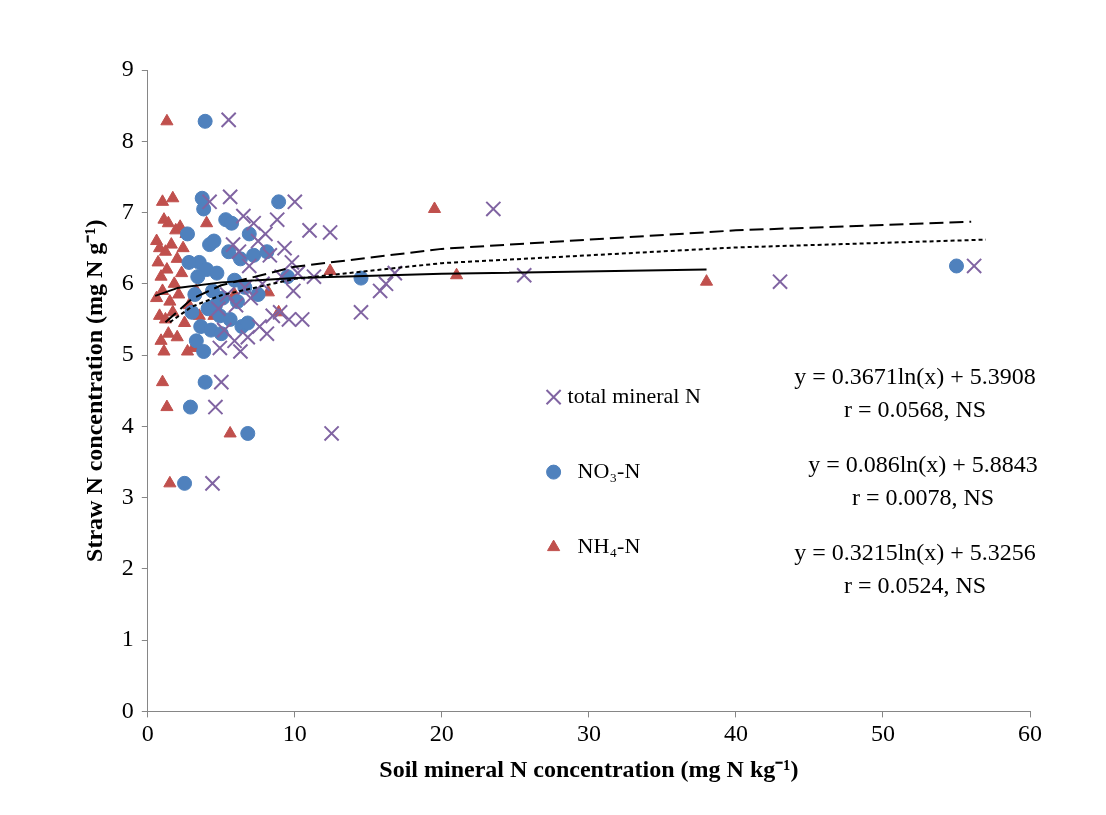  I want to click on x-tick-label: 10, so click(294, 733).